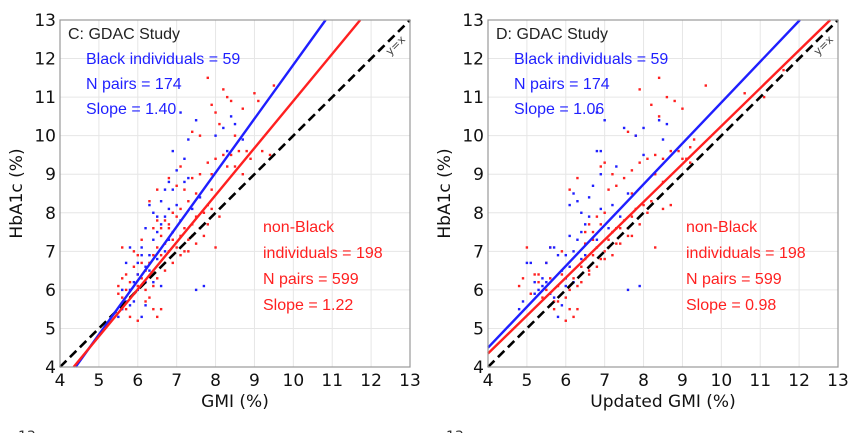 This screenshot has width=860, height=433. What do you see at coordinates (45, 21) in the screenshot?
I see `y-tick-label: 13` at bounding box center [45, 21].